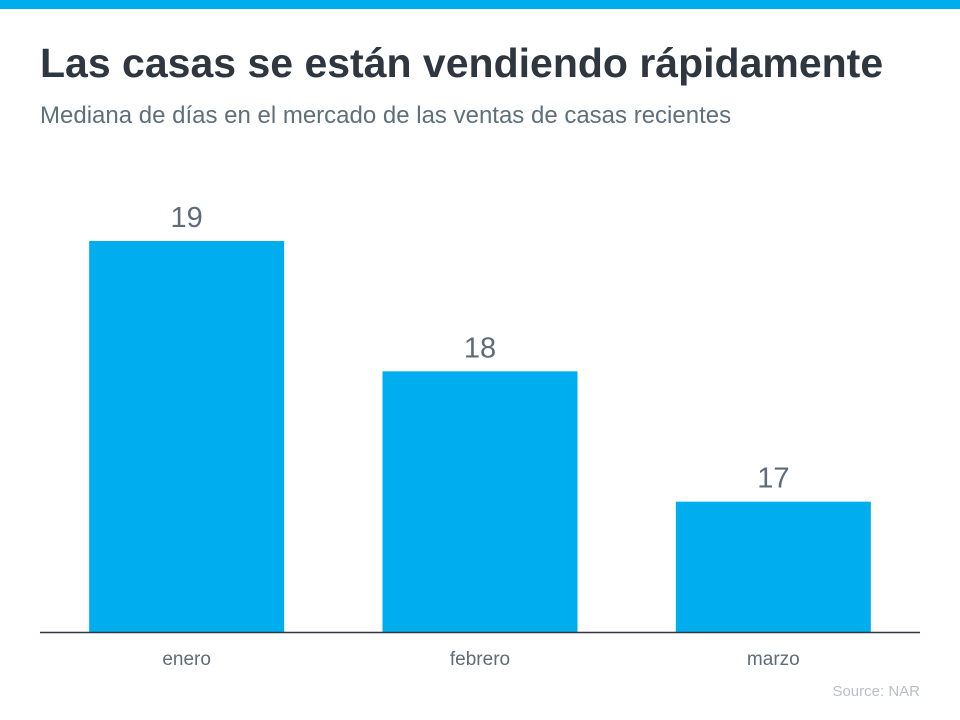  I want to click on source-note: Source: NAR, so click(876, 691).